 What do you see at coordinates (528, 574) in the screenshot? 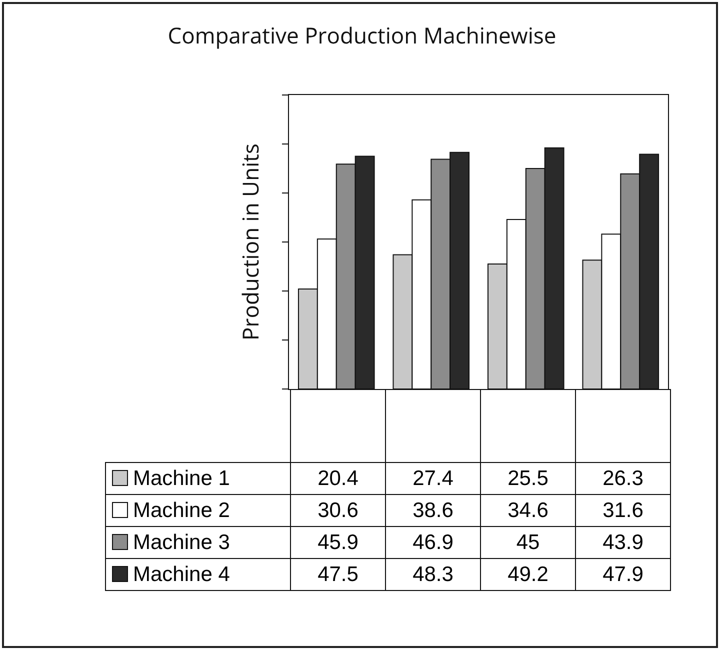
I see `data-label: 49.2` at bounding box center [528, 574].